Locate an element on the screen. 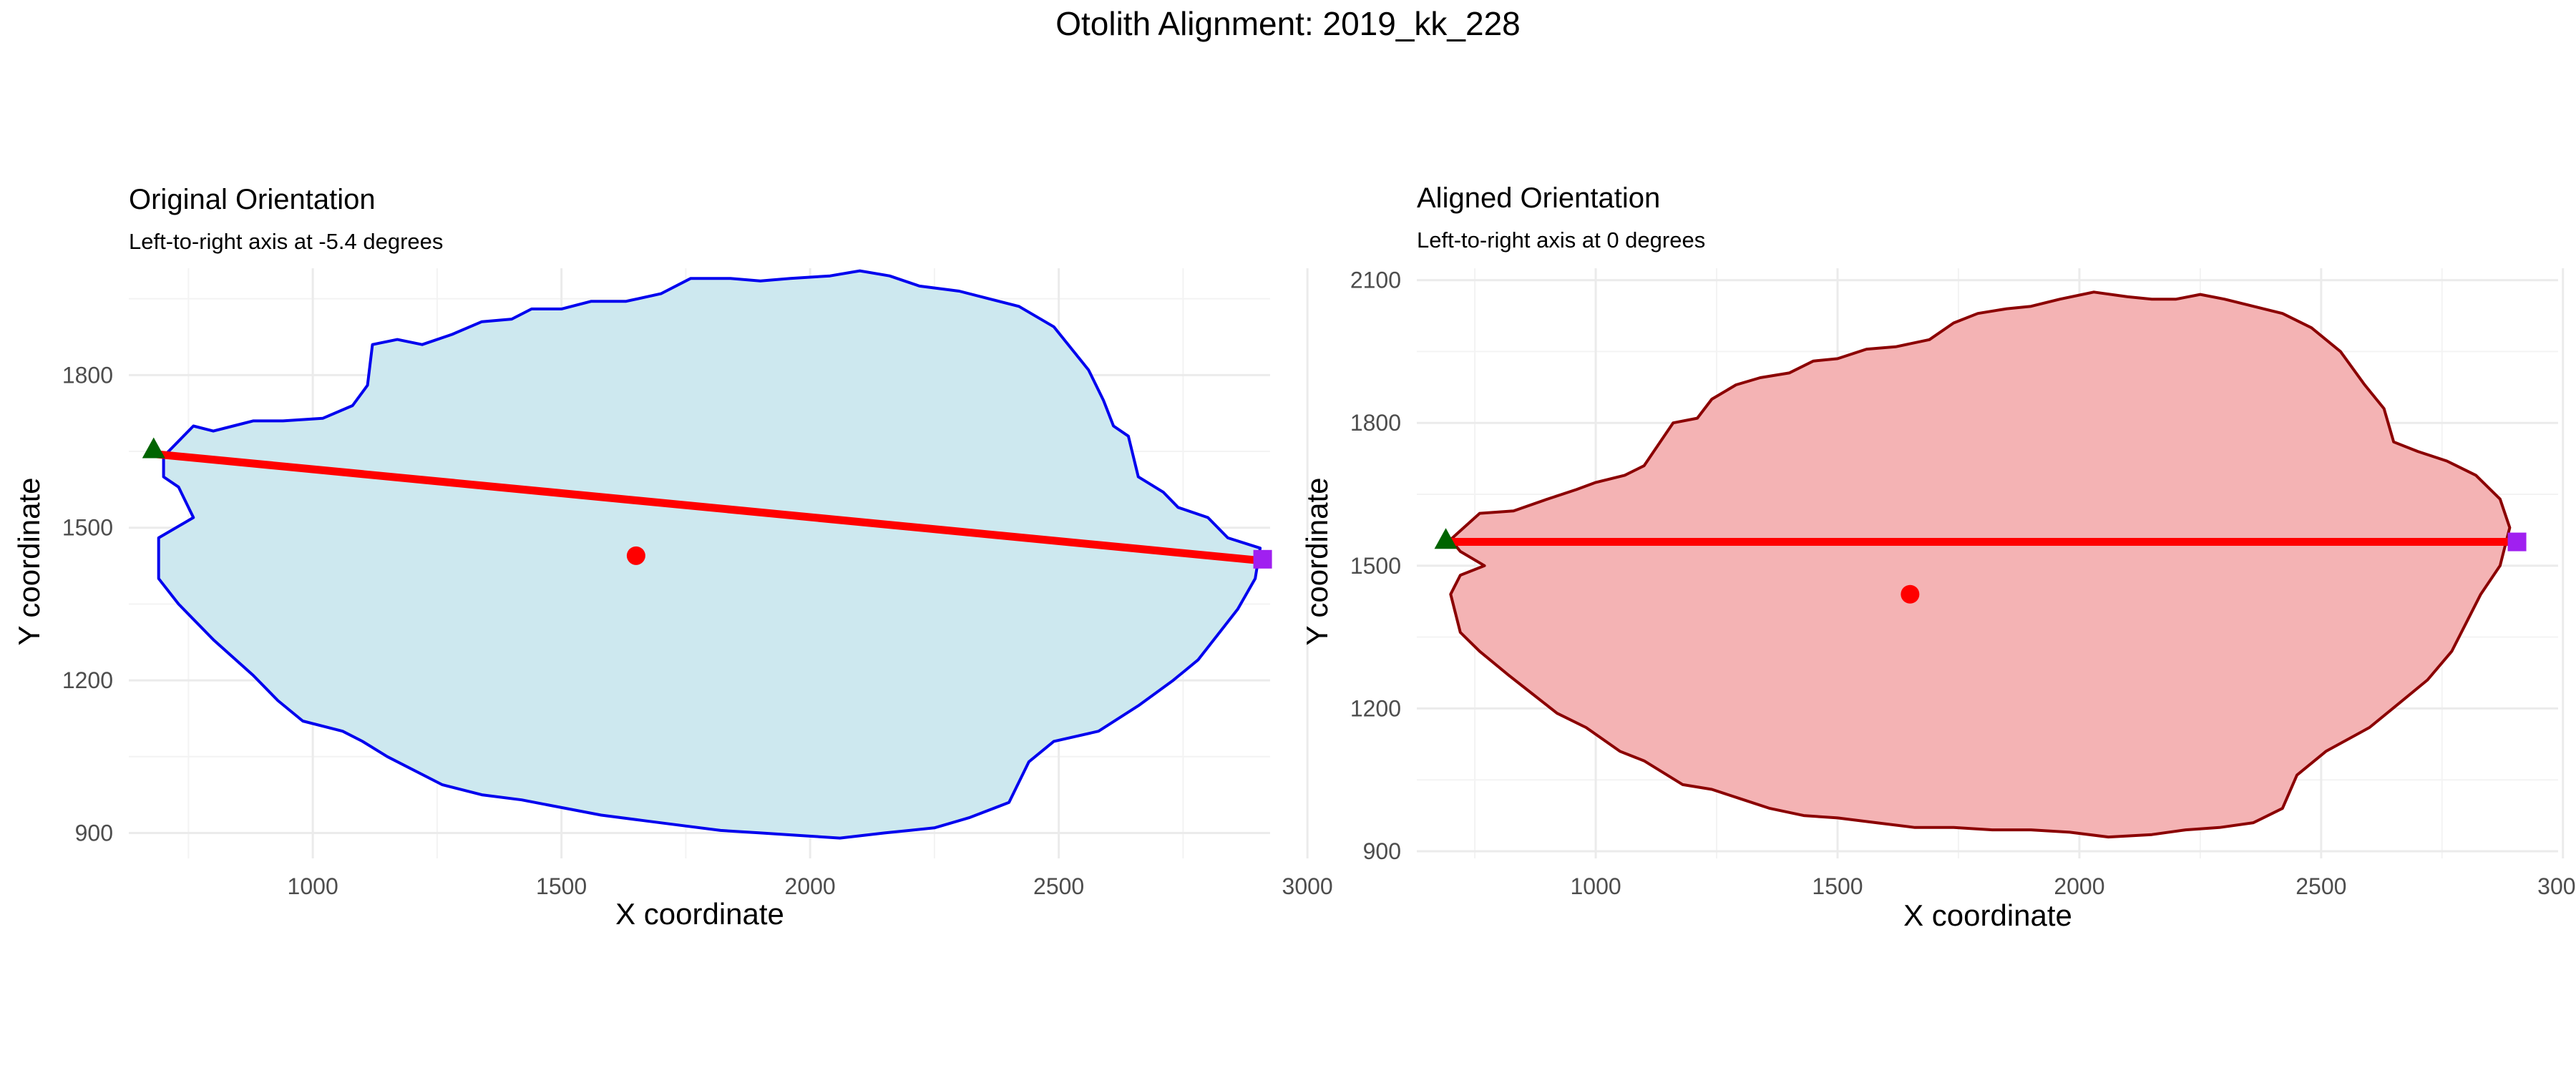 The height and width of the screenshot is (1073, 2576). panel-title: Aligned Orientation is located at coordinates (1538, 198).